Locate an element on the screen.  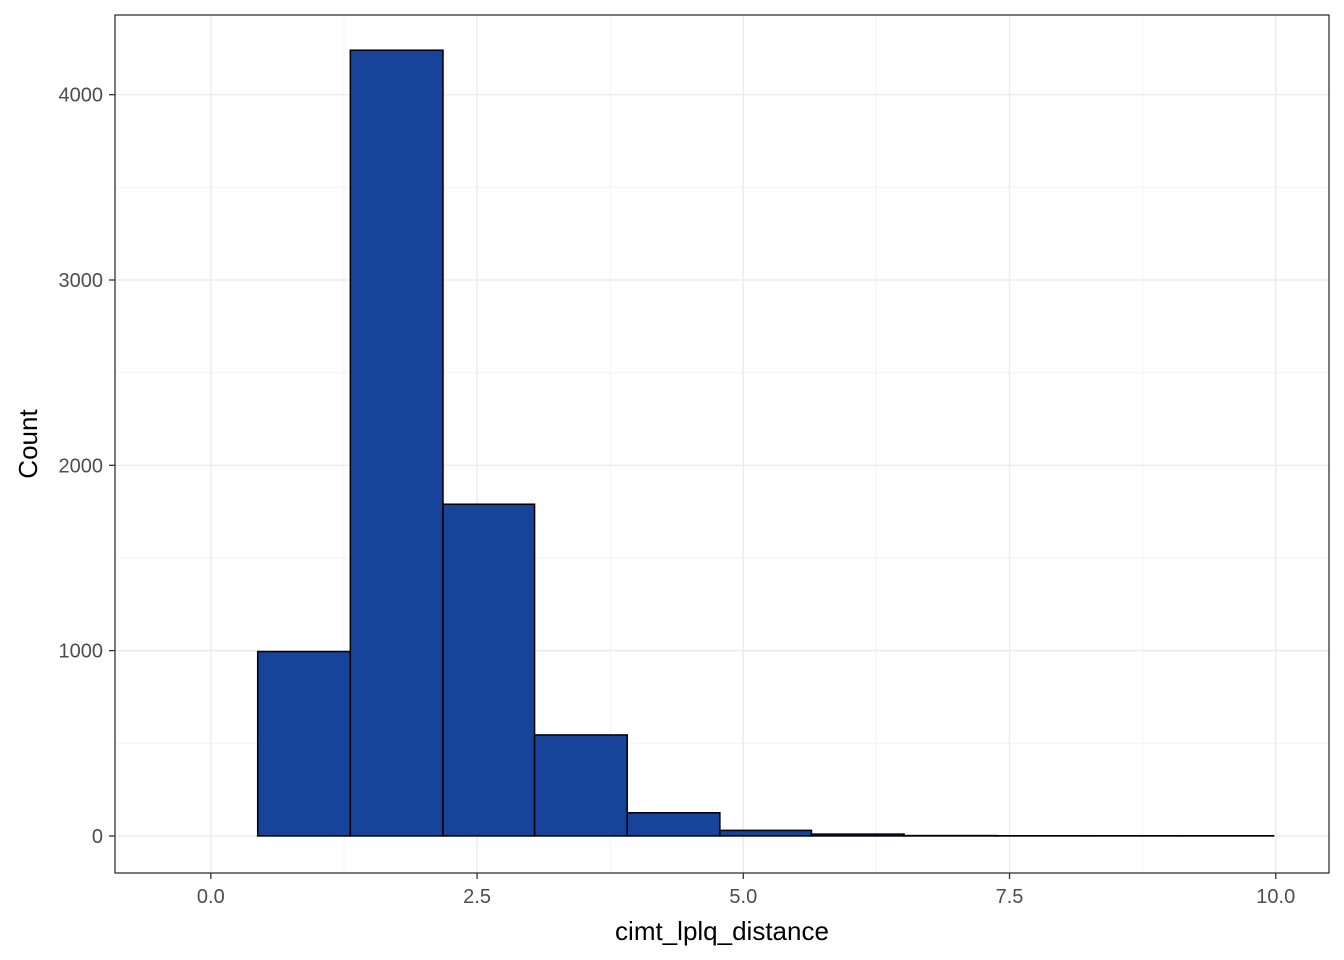
y-tick-label: 1000 is located at coordinates (81, 652).